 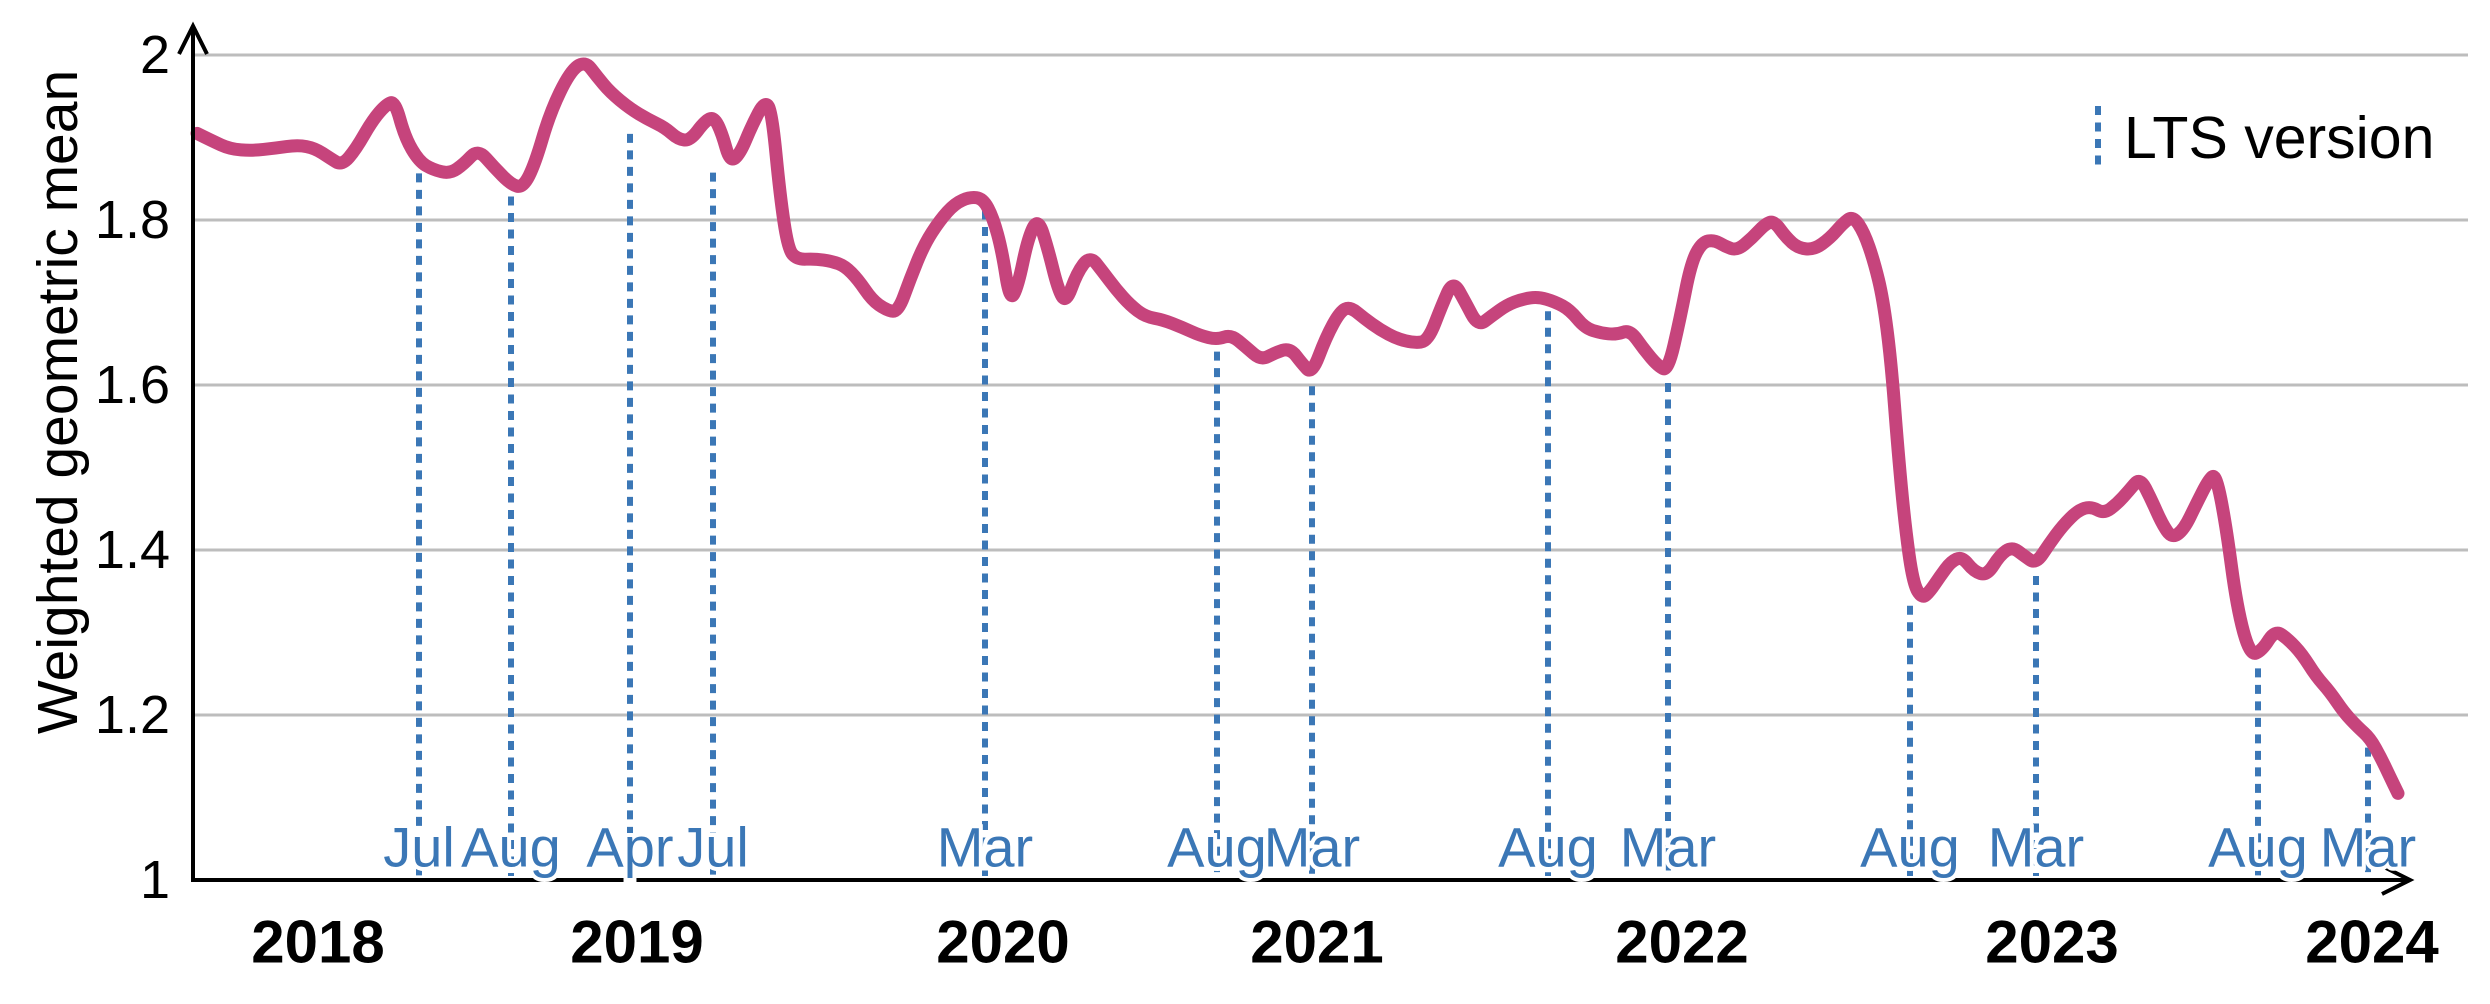 What do you see at coordinates (629, 847) in the screenshot?
I see `lts-month-label: Apr` at bounding box center [629, 847].